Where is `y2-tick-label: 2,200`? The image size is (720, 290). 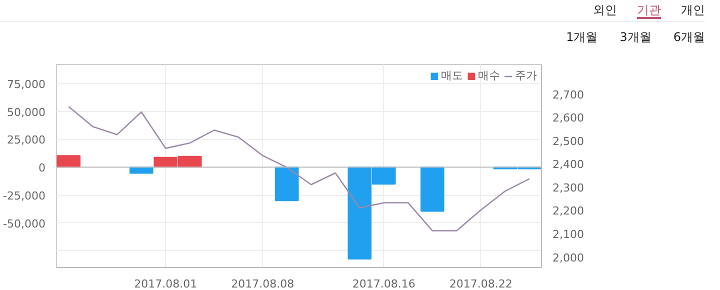 y2-tick-label: 2,200 is located at coordinates (568, 211).